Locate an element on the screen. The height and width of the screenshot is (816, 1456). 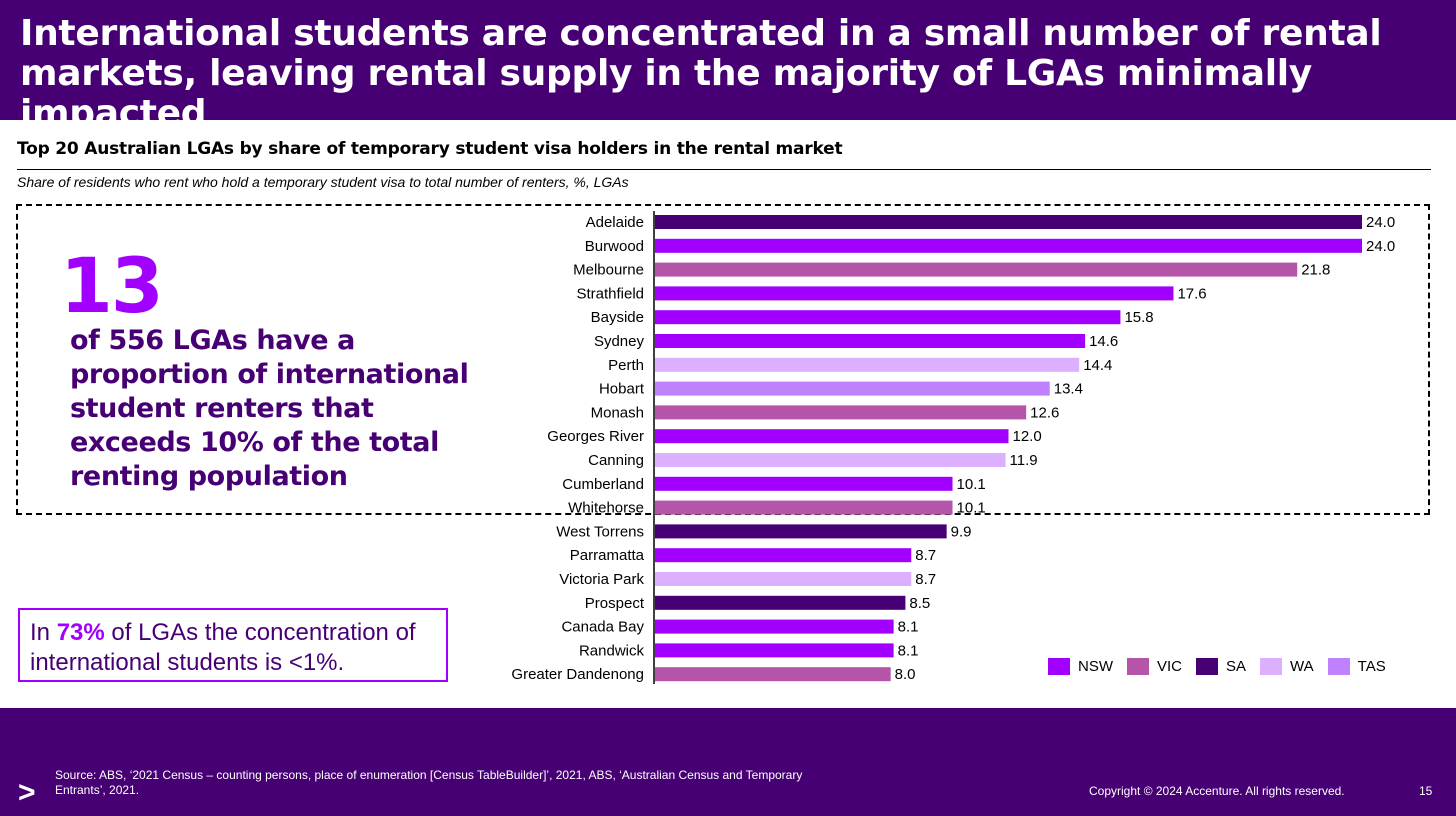
category-label: Greater Dandenong is located at coordinates (577, 674).